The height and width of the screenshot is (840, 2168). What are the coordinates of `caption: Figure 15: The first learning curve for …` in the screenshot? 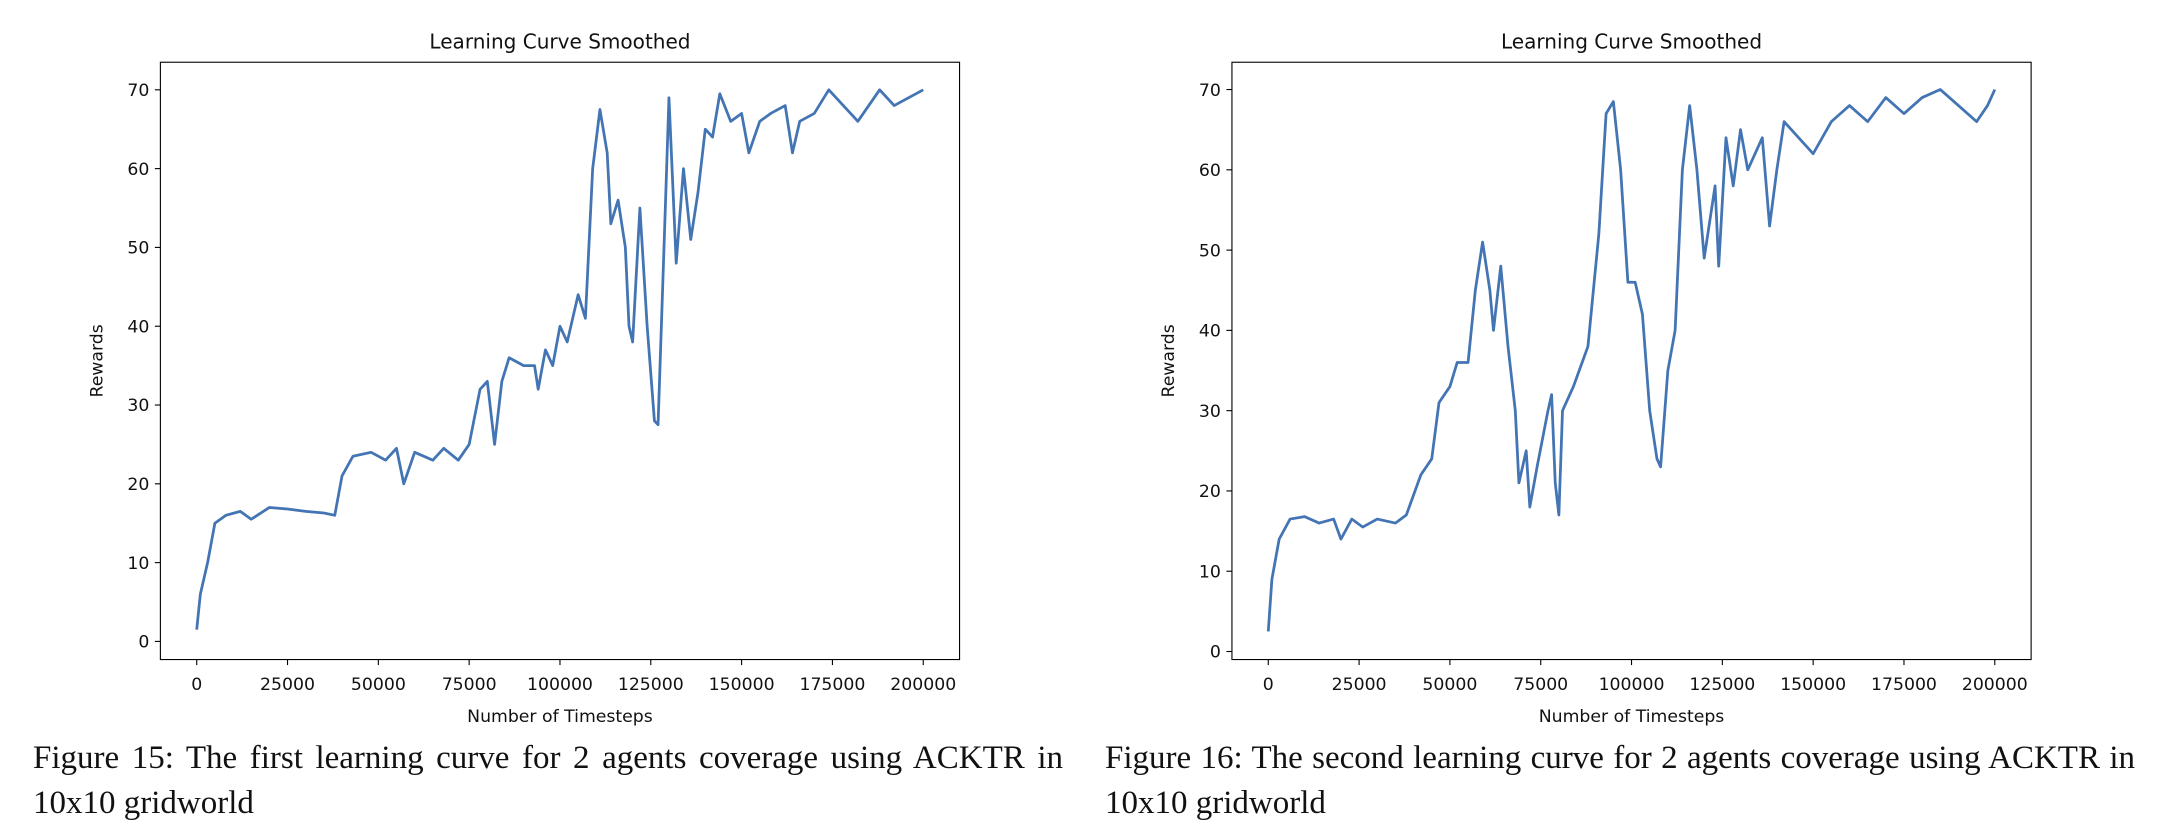 It's located at (548, 780).